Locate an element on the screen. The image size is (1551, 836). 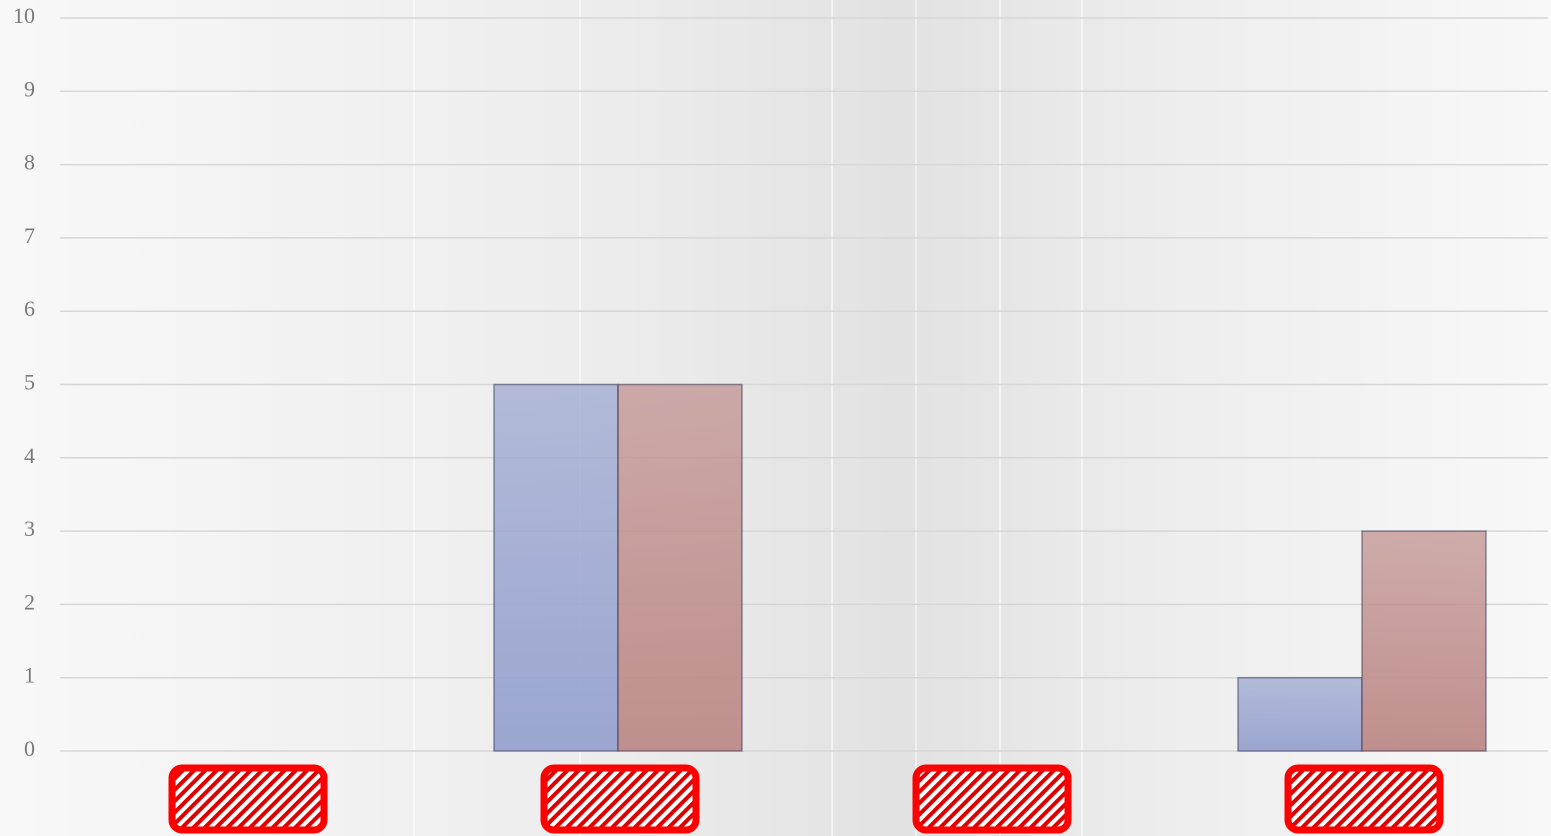
y-tick-label: 4 is located at coordinates (29, 455).